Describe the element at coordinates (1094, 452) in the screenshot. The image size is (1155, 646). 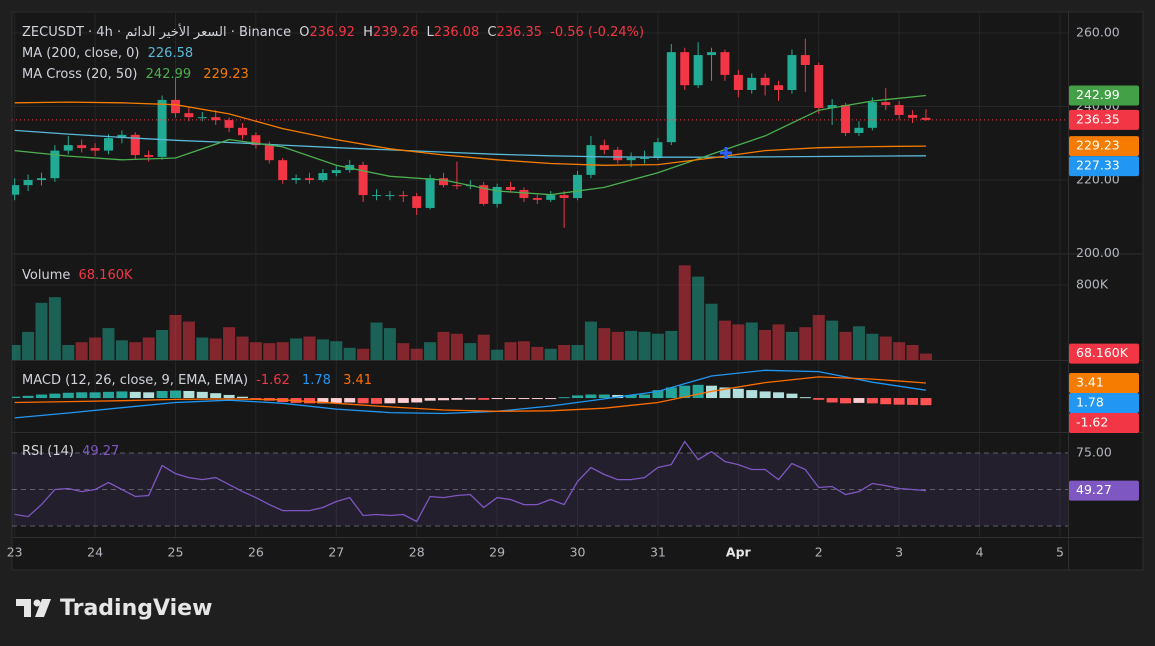
I see `y-tick-label: 75.00` at that location.